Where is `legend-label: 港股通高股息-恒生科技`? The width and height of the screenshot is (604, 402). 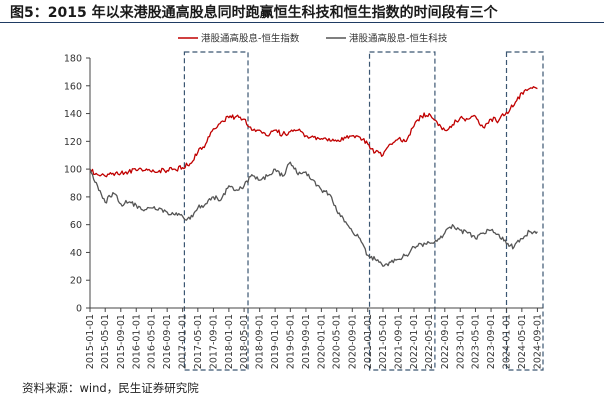
legend-label: 港股通高股息-恒生科技 is located at coordinates (398, 39).